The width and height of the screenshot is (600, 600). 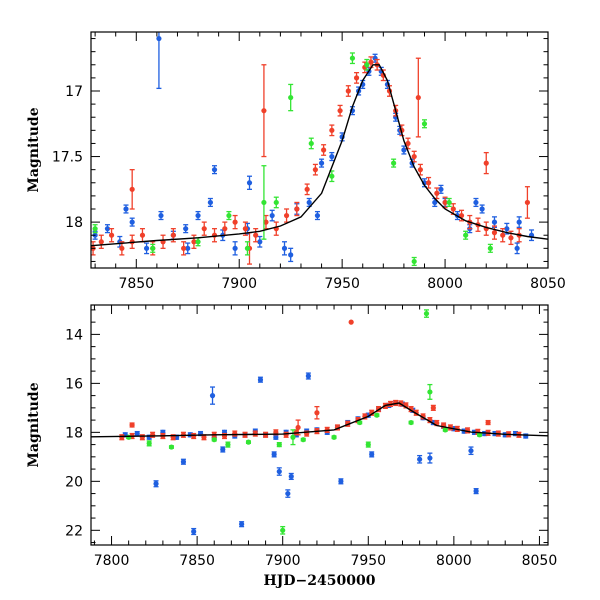 What do you see at coordinates (34, 424) in the screenshot?
I see `y-axis-label: Magnitude` at bounding box center [34, 424].